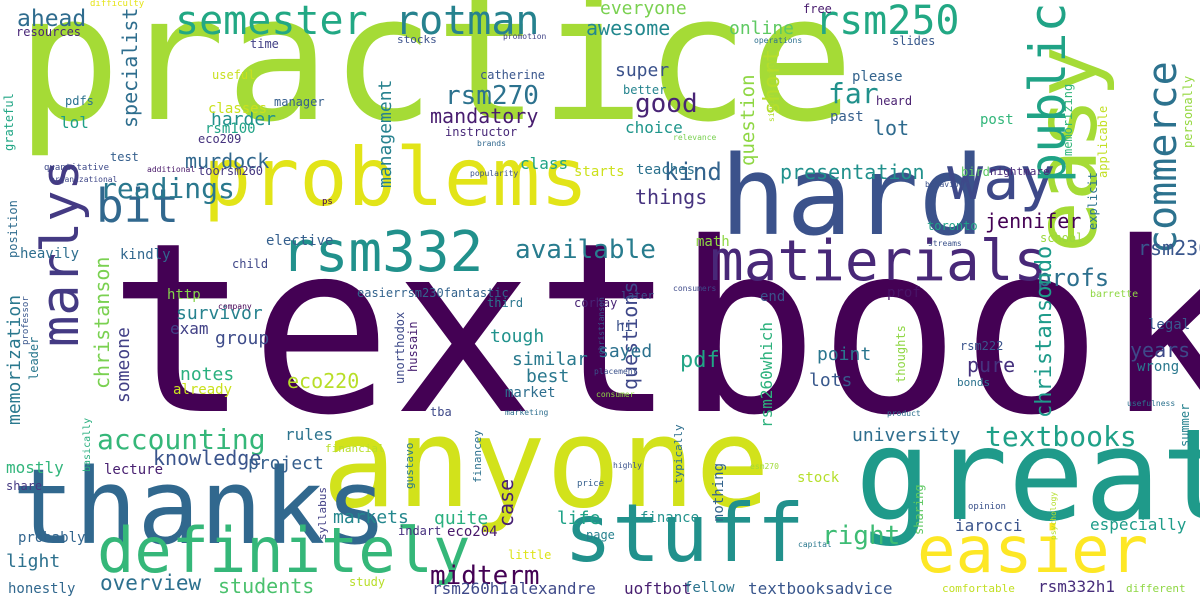 Image resolution: width=1200 pixels, height=600 pixels. What do you see at coordinates (982, 346) in the screenshot?
I see `cloud-word: rsm222` at bounding box center [982, 346].